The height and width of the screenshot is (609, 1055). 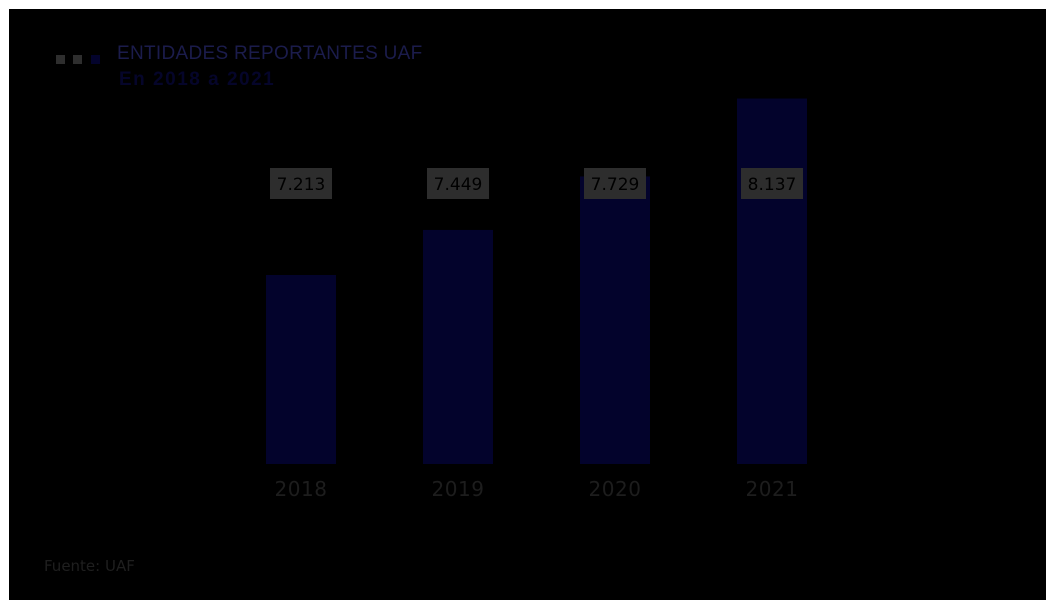 I want to click on value-label-2019: 7.449, so click(x=458, y=185).